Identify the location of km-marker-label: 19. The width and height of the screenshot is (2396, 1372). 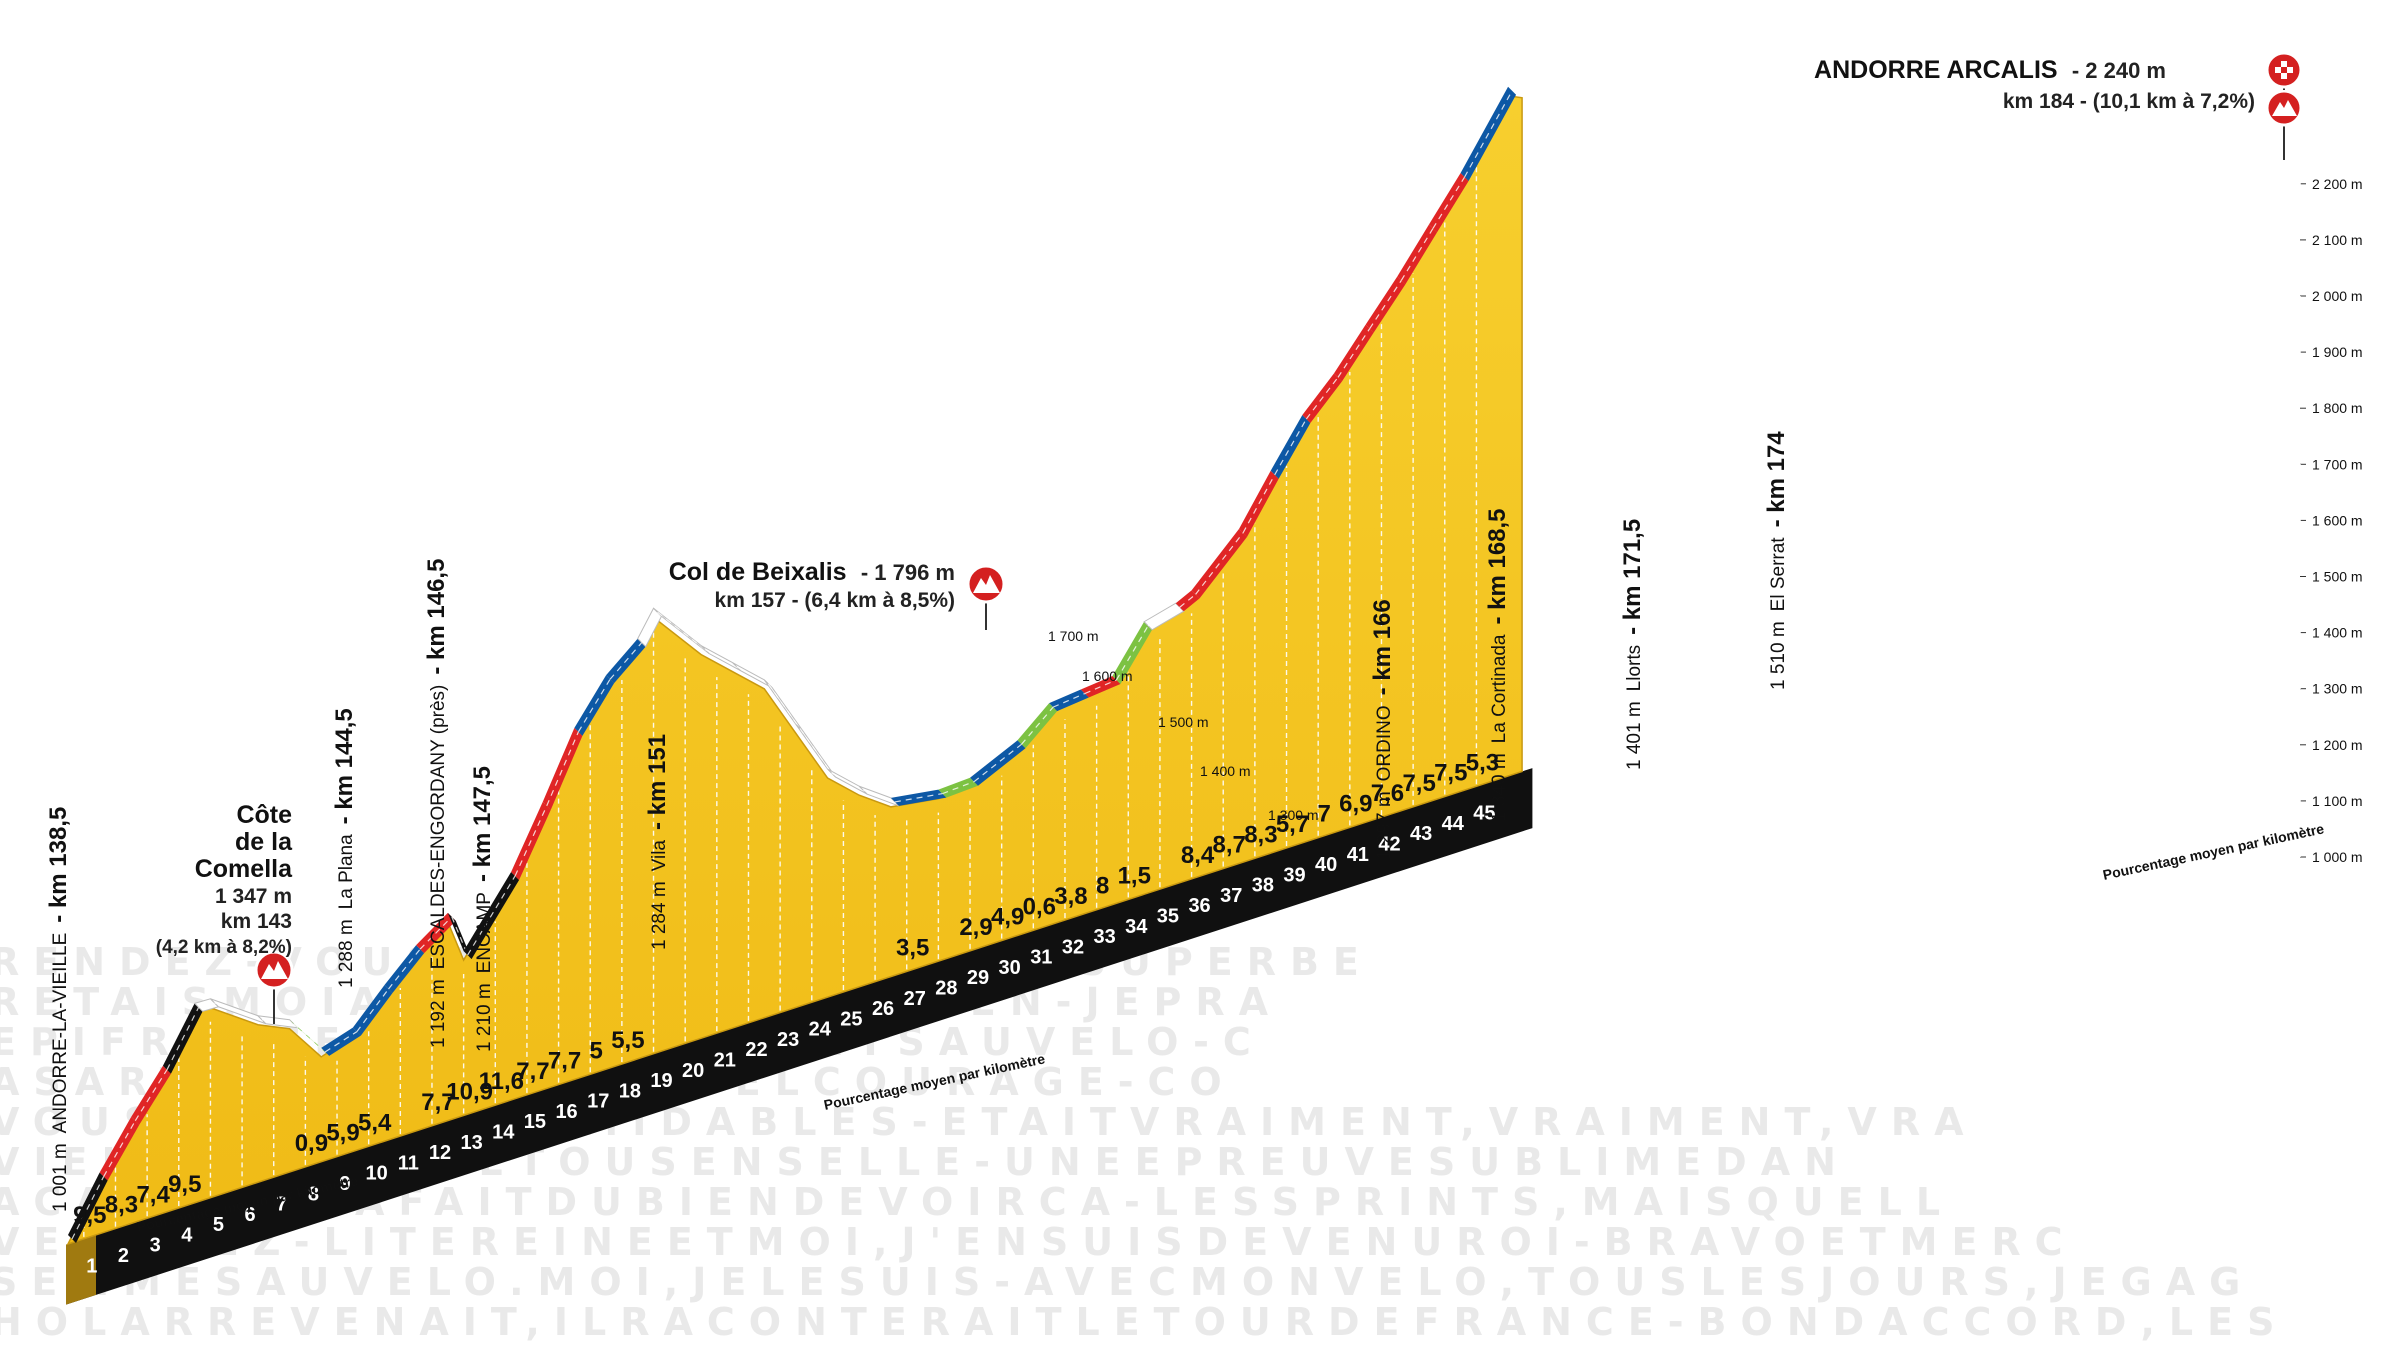
(661, 1081).